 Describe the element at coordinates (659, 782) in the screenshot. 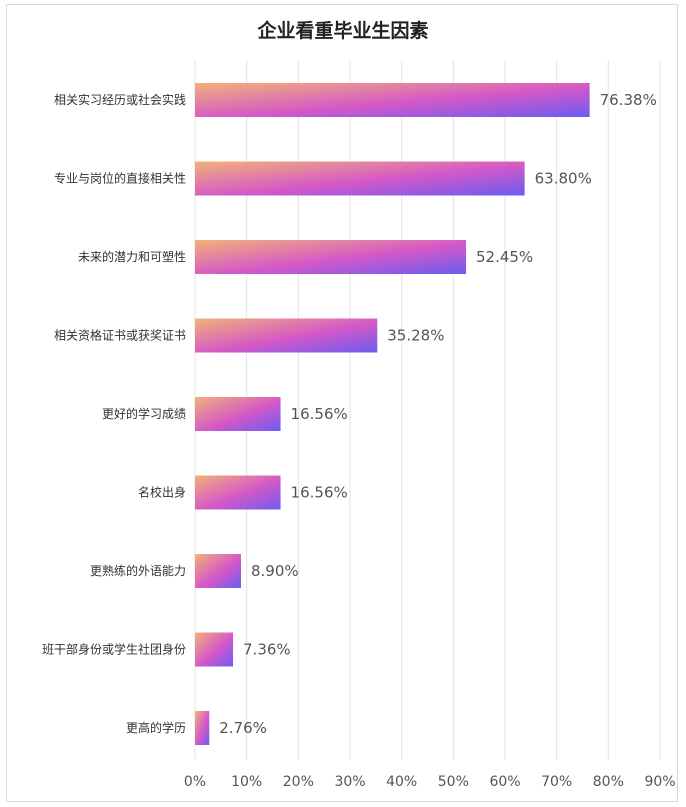

I see `x-tick-label: 90%` at that location.